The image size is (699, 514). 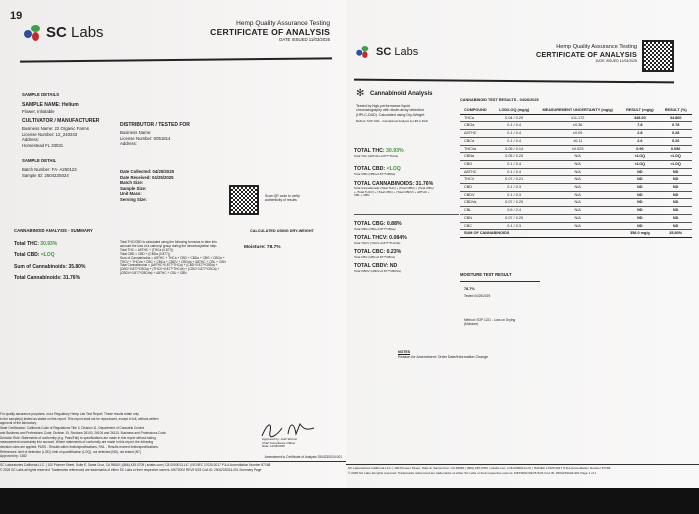 I want to click on date-collected: Date Collected: 04/25/2025, so click(x=147, y=171).